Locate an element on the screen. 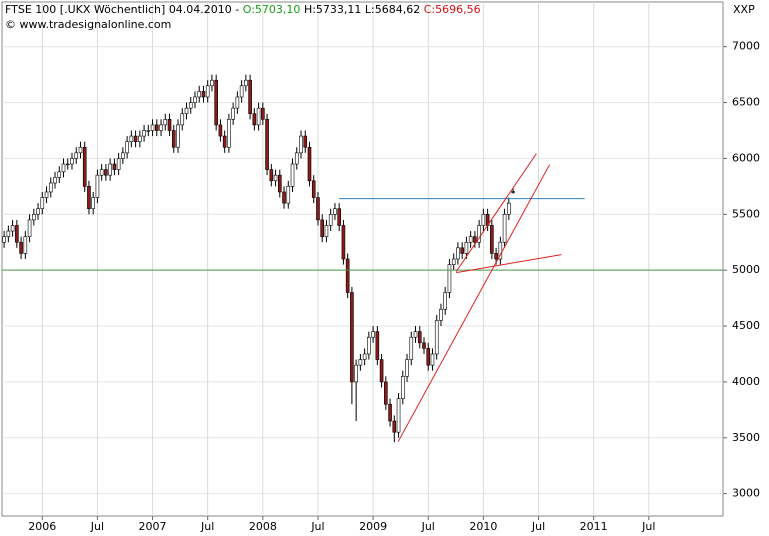 Image resolution: width=769 pixels, height=536 pixels. x-tick-label: 2006 is located at coordinates (42, 526).